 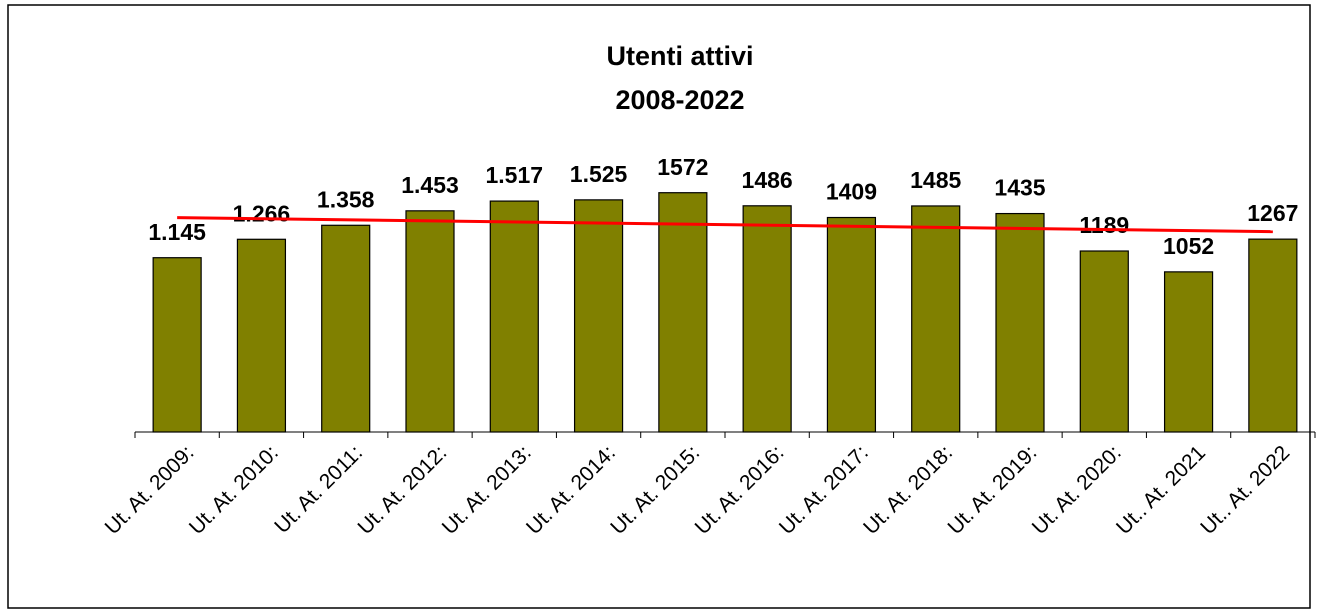 What do you see at coordinates (767, 180) in the screenshot?
I see `value-label: 1486` at bounding box center [767, 180].